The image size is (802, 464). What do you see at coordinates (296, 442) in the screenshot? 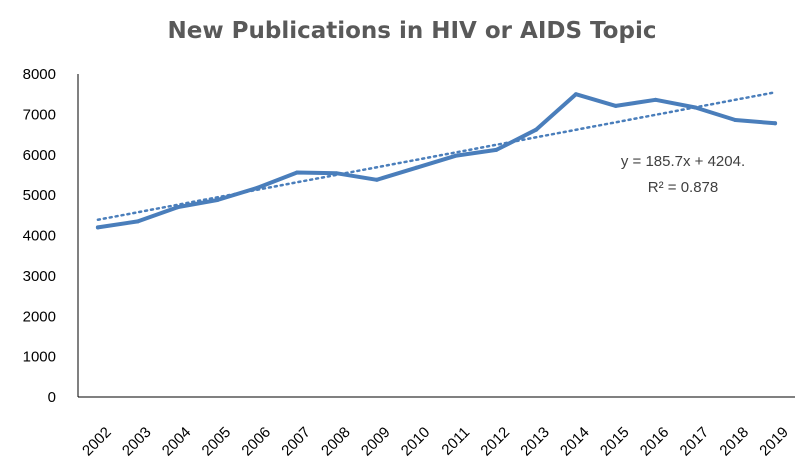
I see `x-tick-label: 2007` at bounding box center [296, 442].